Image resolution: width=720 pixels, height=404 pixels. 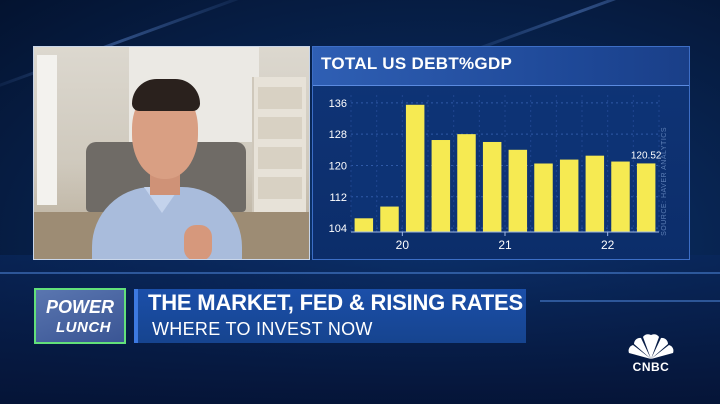 What do you see at coordinates (279, 157) in the screenshot?
I see `room-shelf` at bounding box center [279, 157].